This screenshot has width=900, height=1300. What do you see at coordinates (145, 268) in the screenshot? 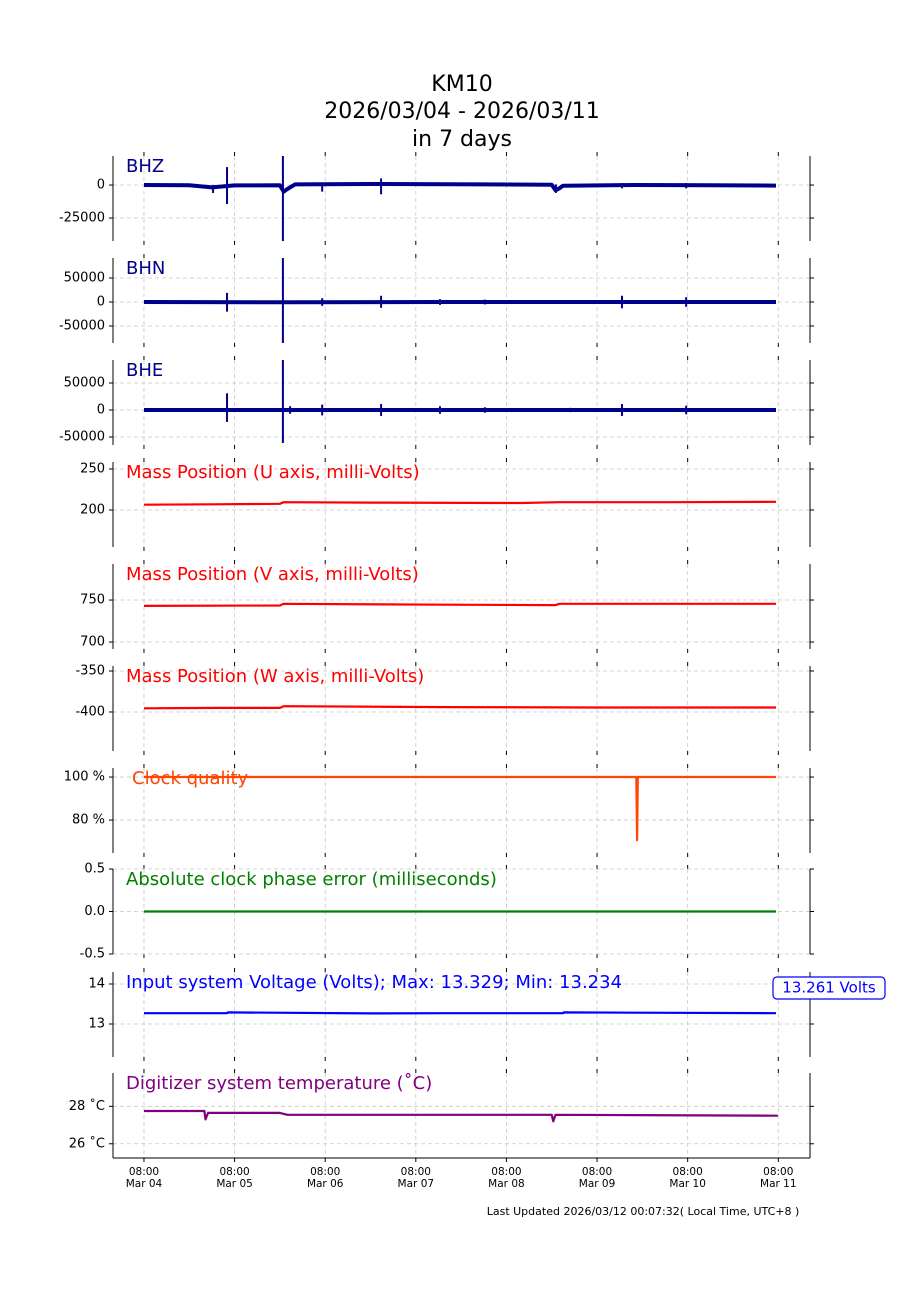
I see `panel-label: BHN` at bounding box center [145, 268].